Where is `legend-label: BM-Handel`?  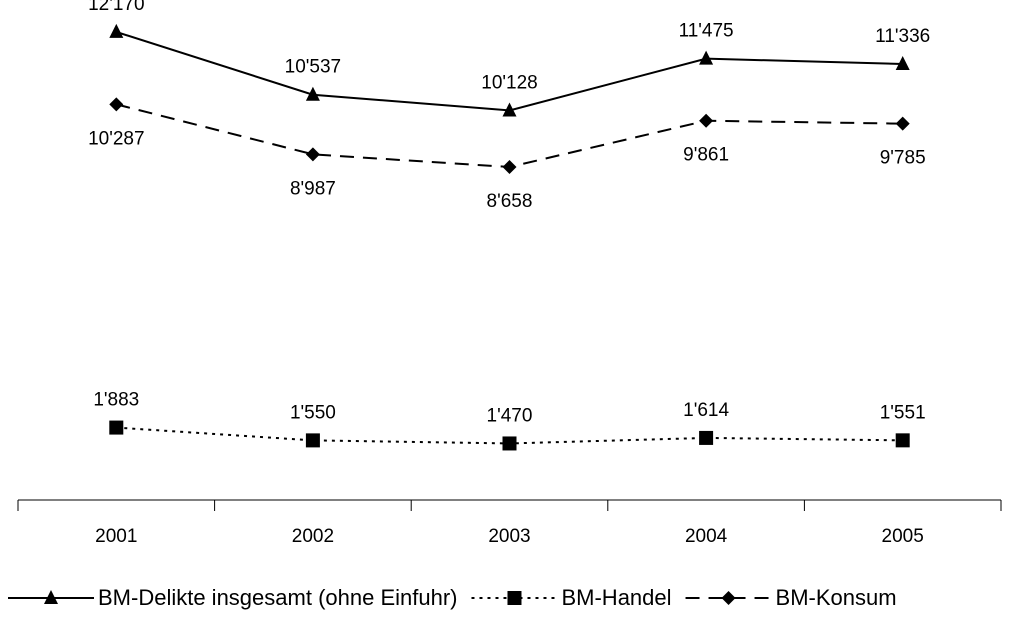 legend-label: BM-Handel is located at coordinates (616, 597).